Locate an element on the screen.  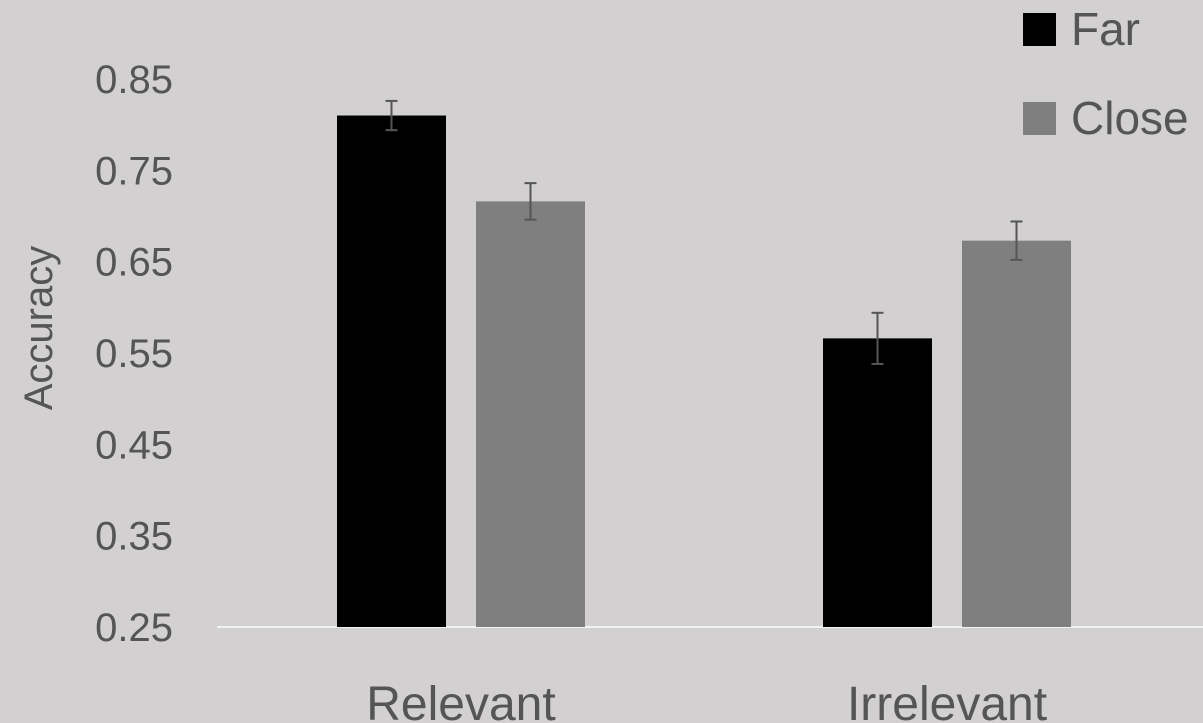
x-tick-label: Irrelevant is located at coordinates (947, 700).